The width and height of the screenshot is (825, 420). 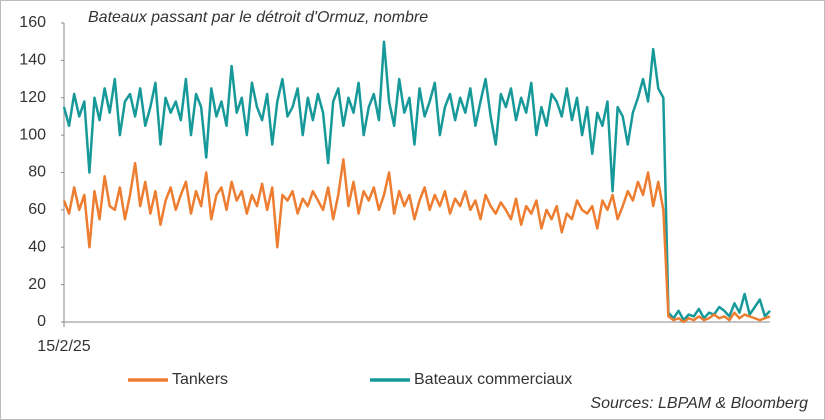 I want to click on y-tick-label: 140, so click(x=32, y=60).